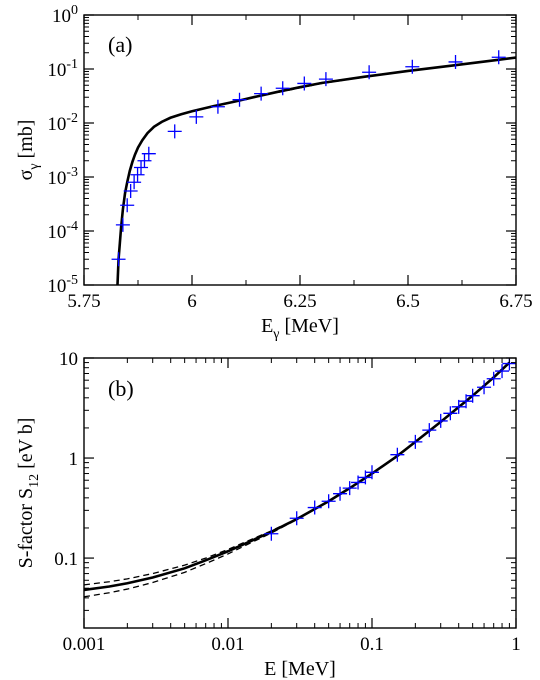 The image size is (540, 680). I want to click on y-axis-title-main: σ, so click(26, 174).